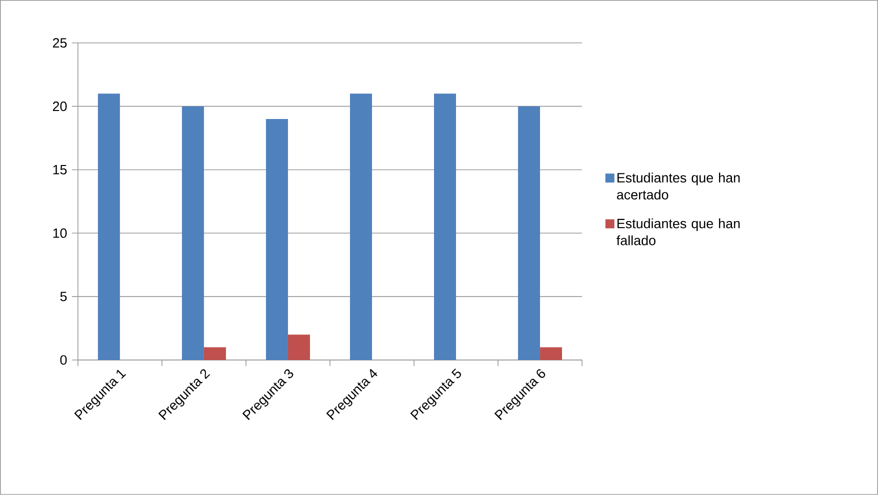  What do you see at coordinates (59, 43) in the screenshot?
I see `y-tick-label: 25` at bounding box center [59, 43].